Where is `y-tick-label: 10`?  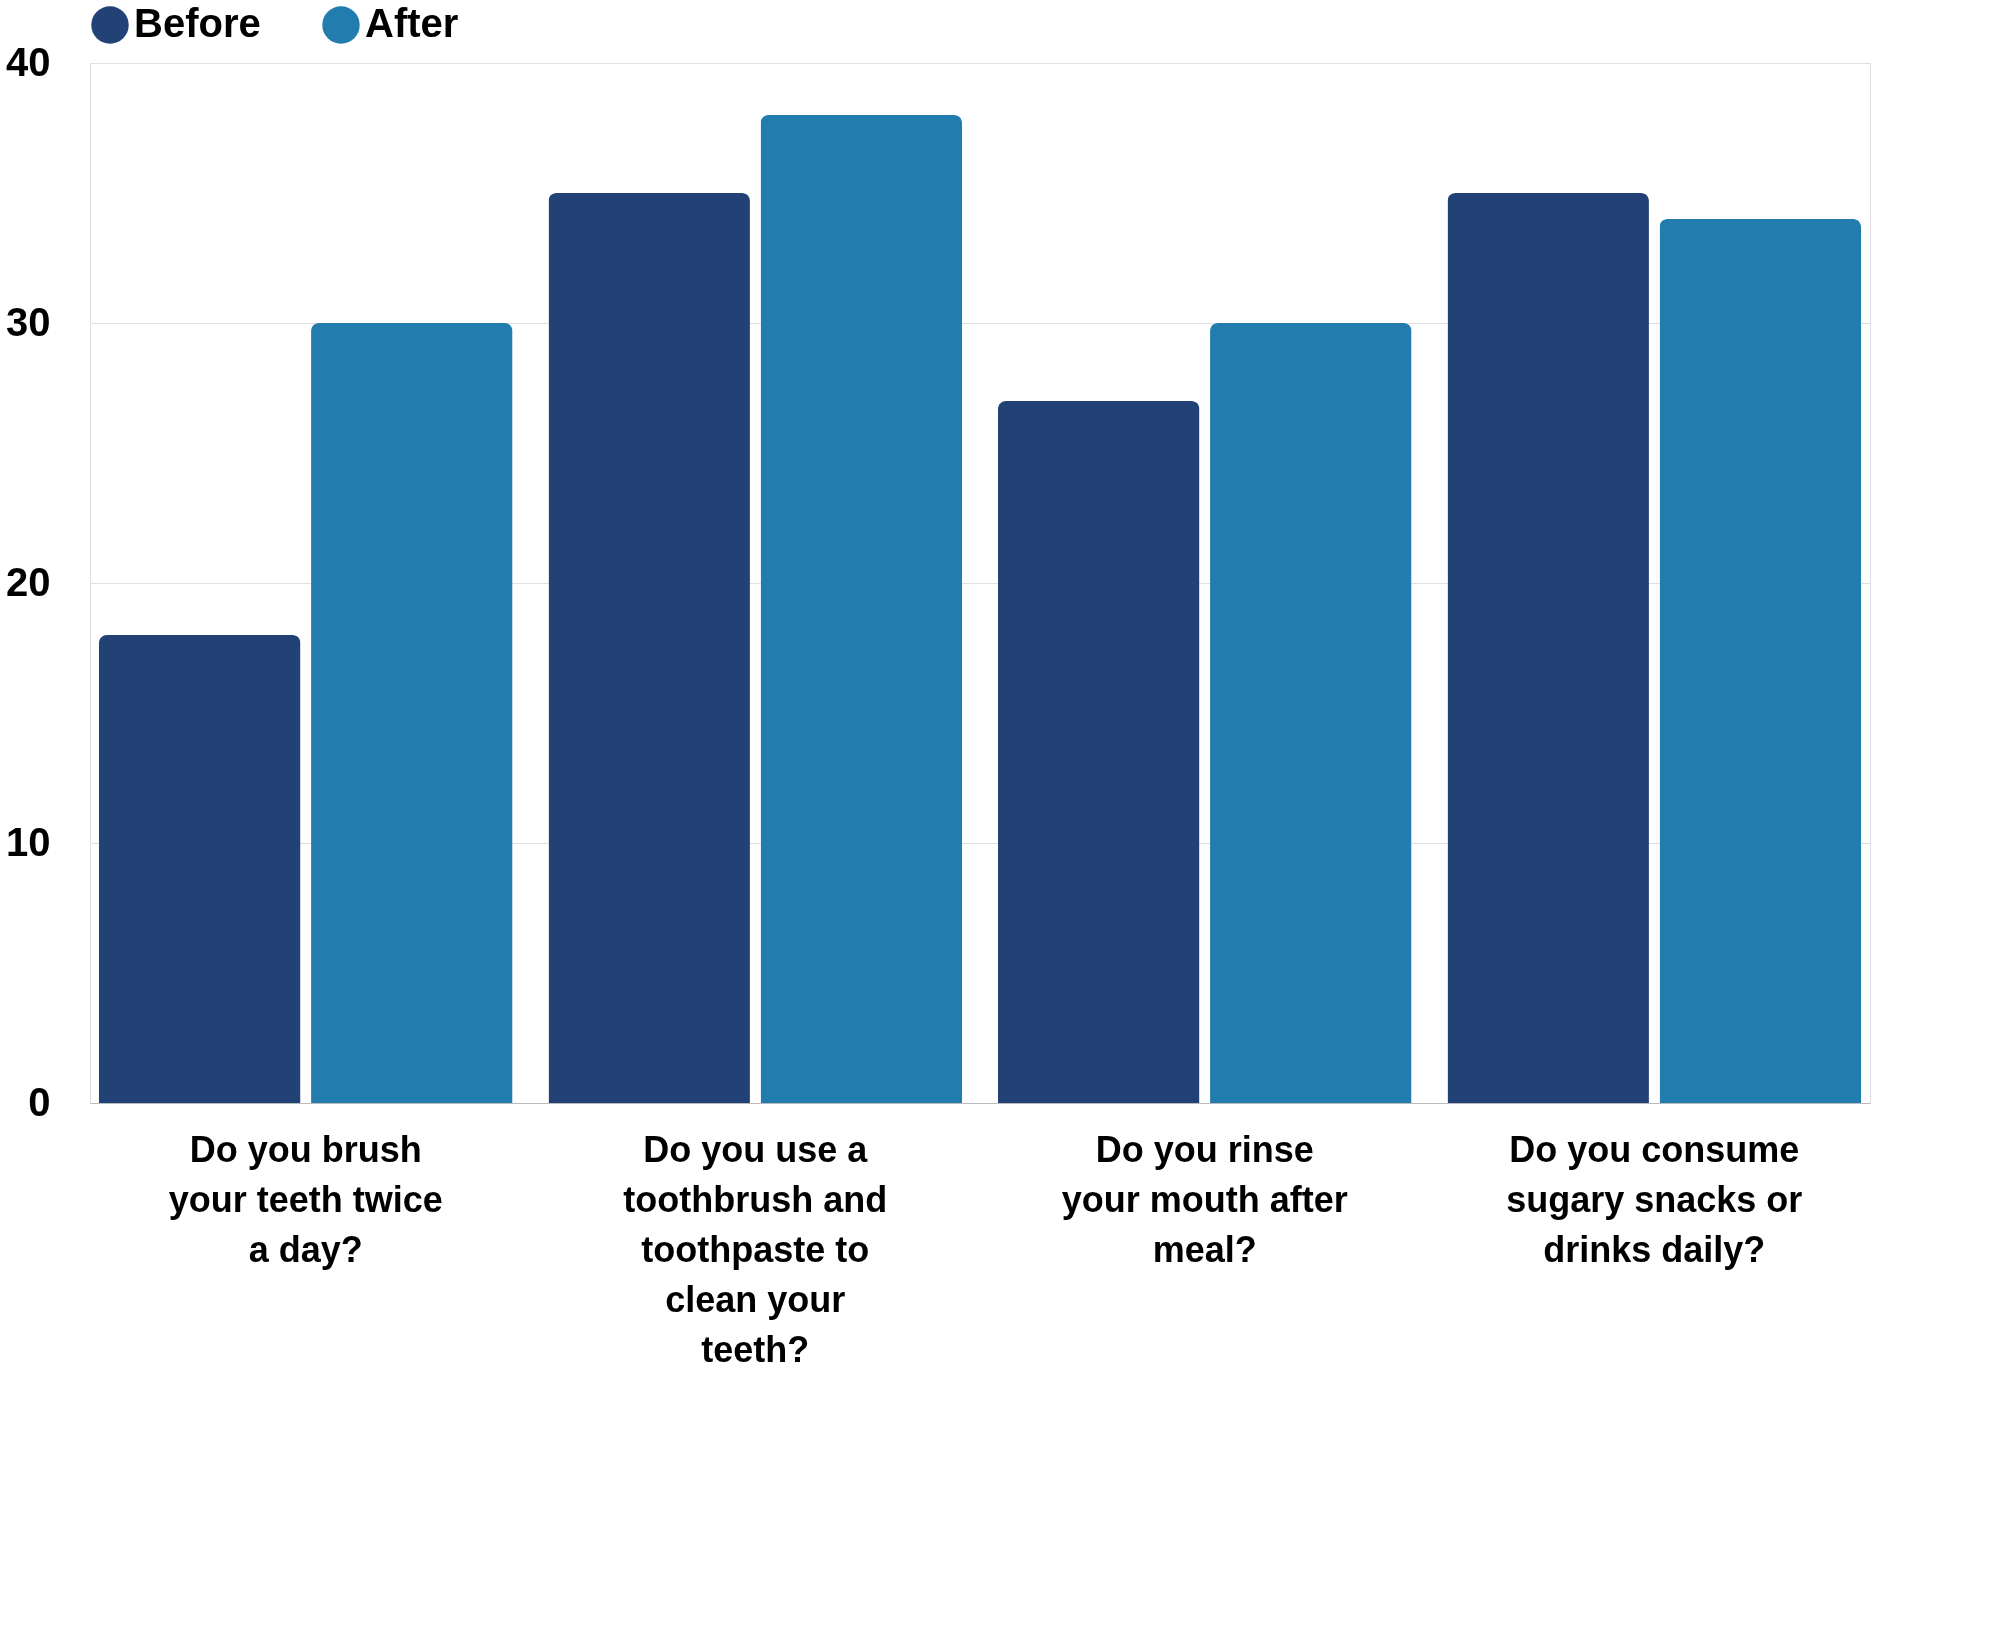 y-tick-label: 10 is located at coordinates (28, 841).